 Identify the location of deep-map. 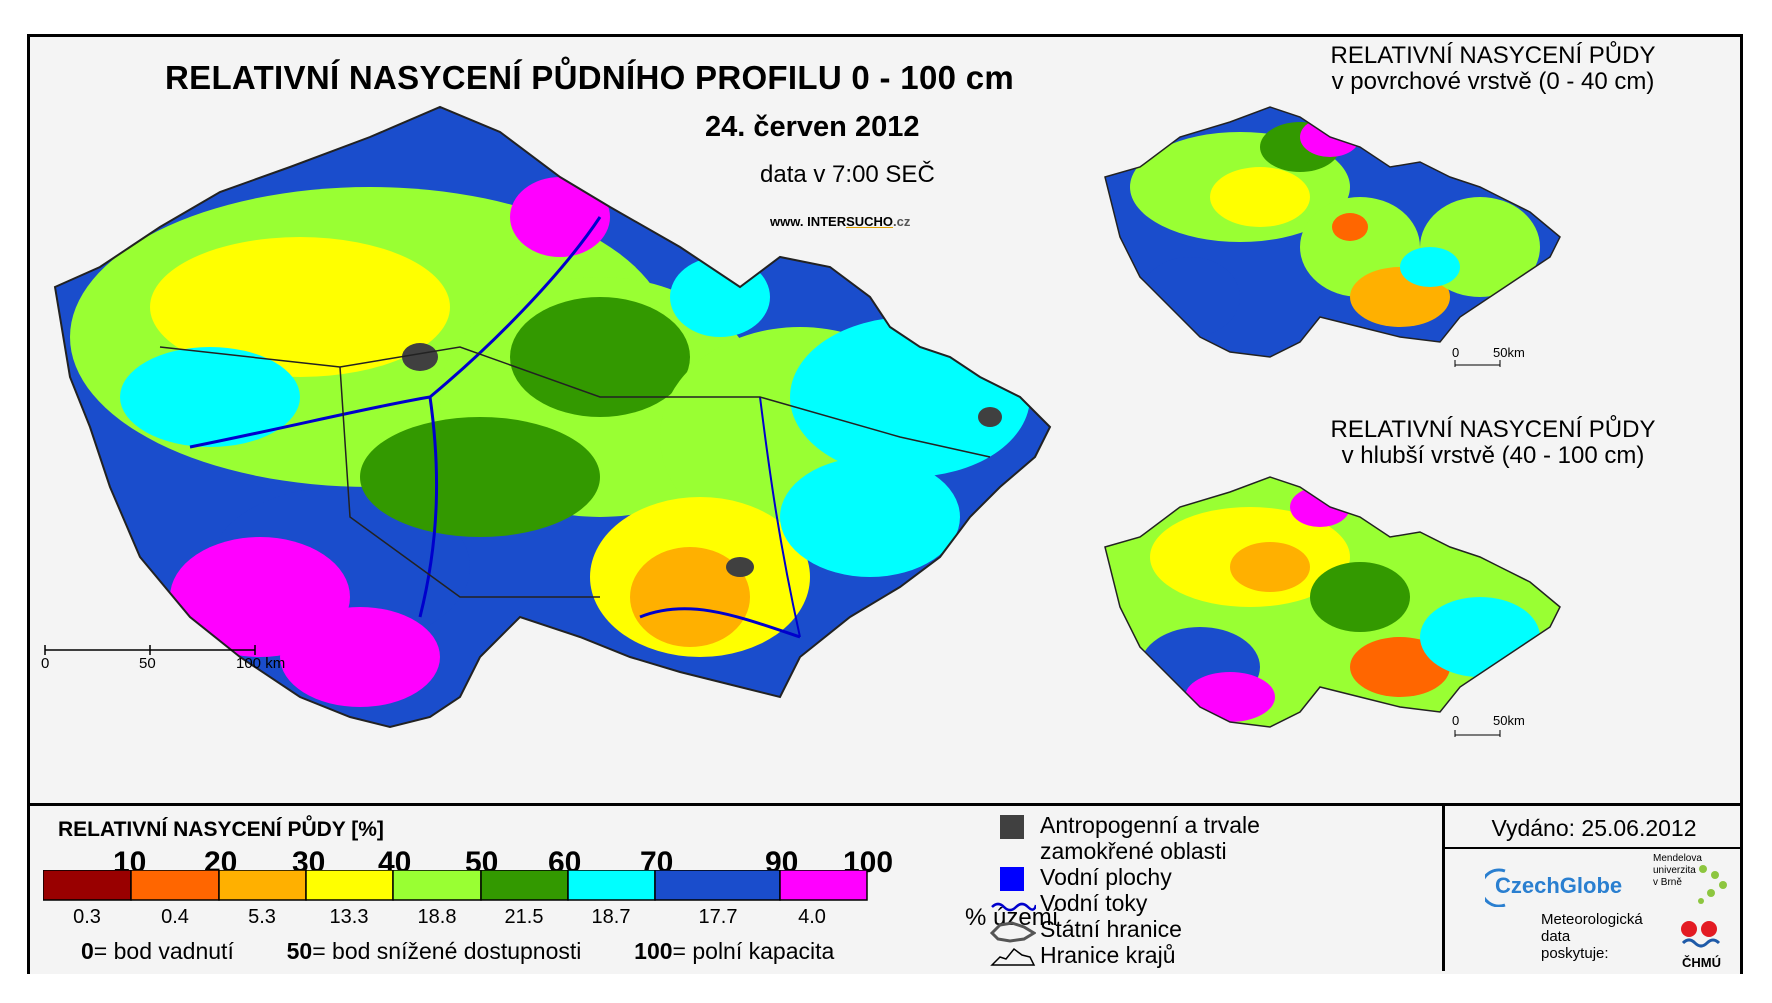
(1332, 606).